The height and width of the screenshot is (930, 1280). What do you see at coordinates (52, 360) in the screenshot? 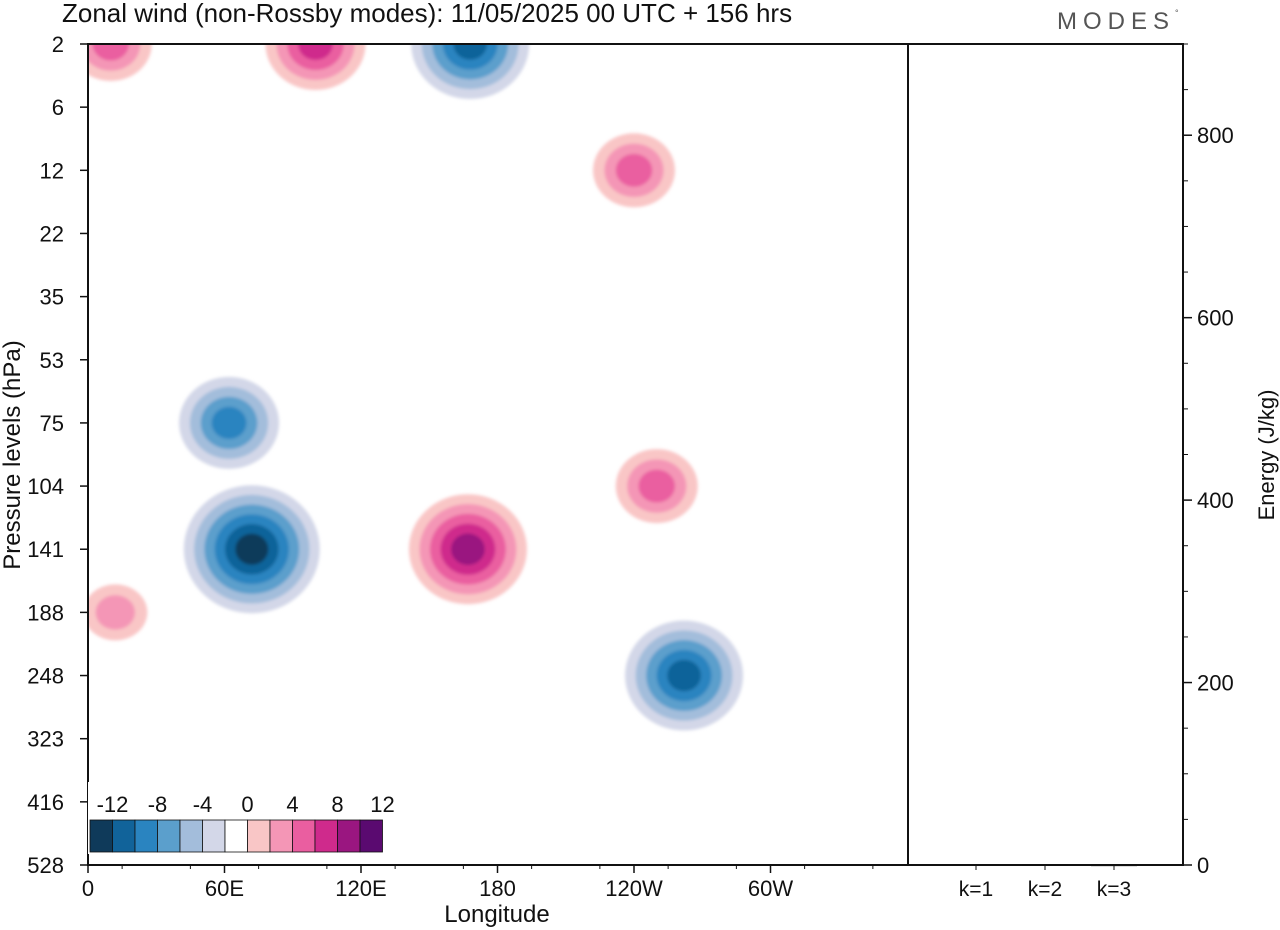
I see `y-tick-label: 53` at bounding box center [52, 360].